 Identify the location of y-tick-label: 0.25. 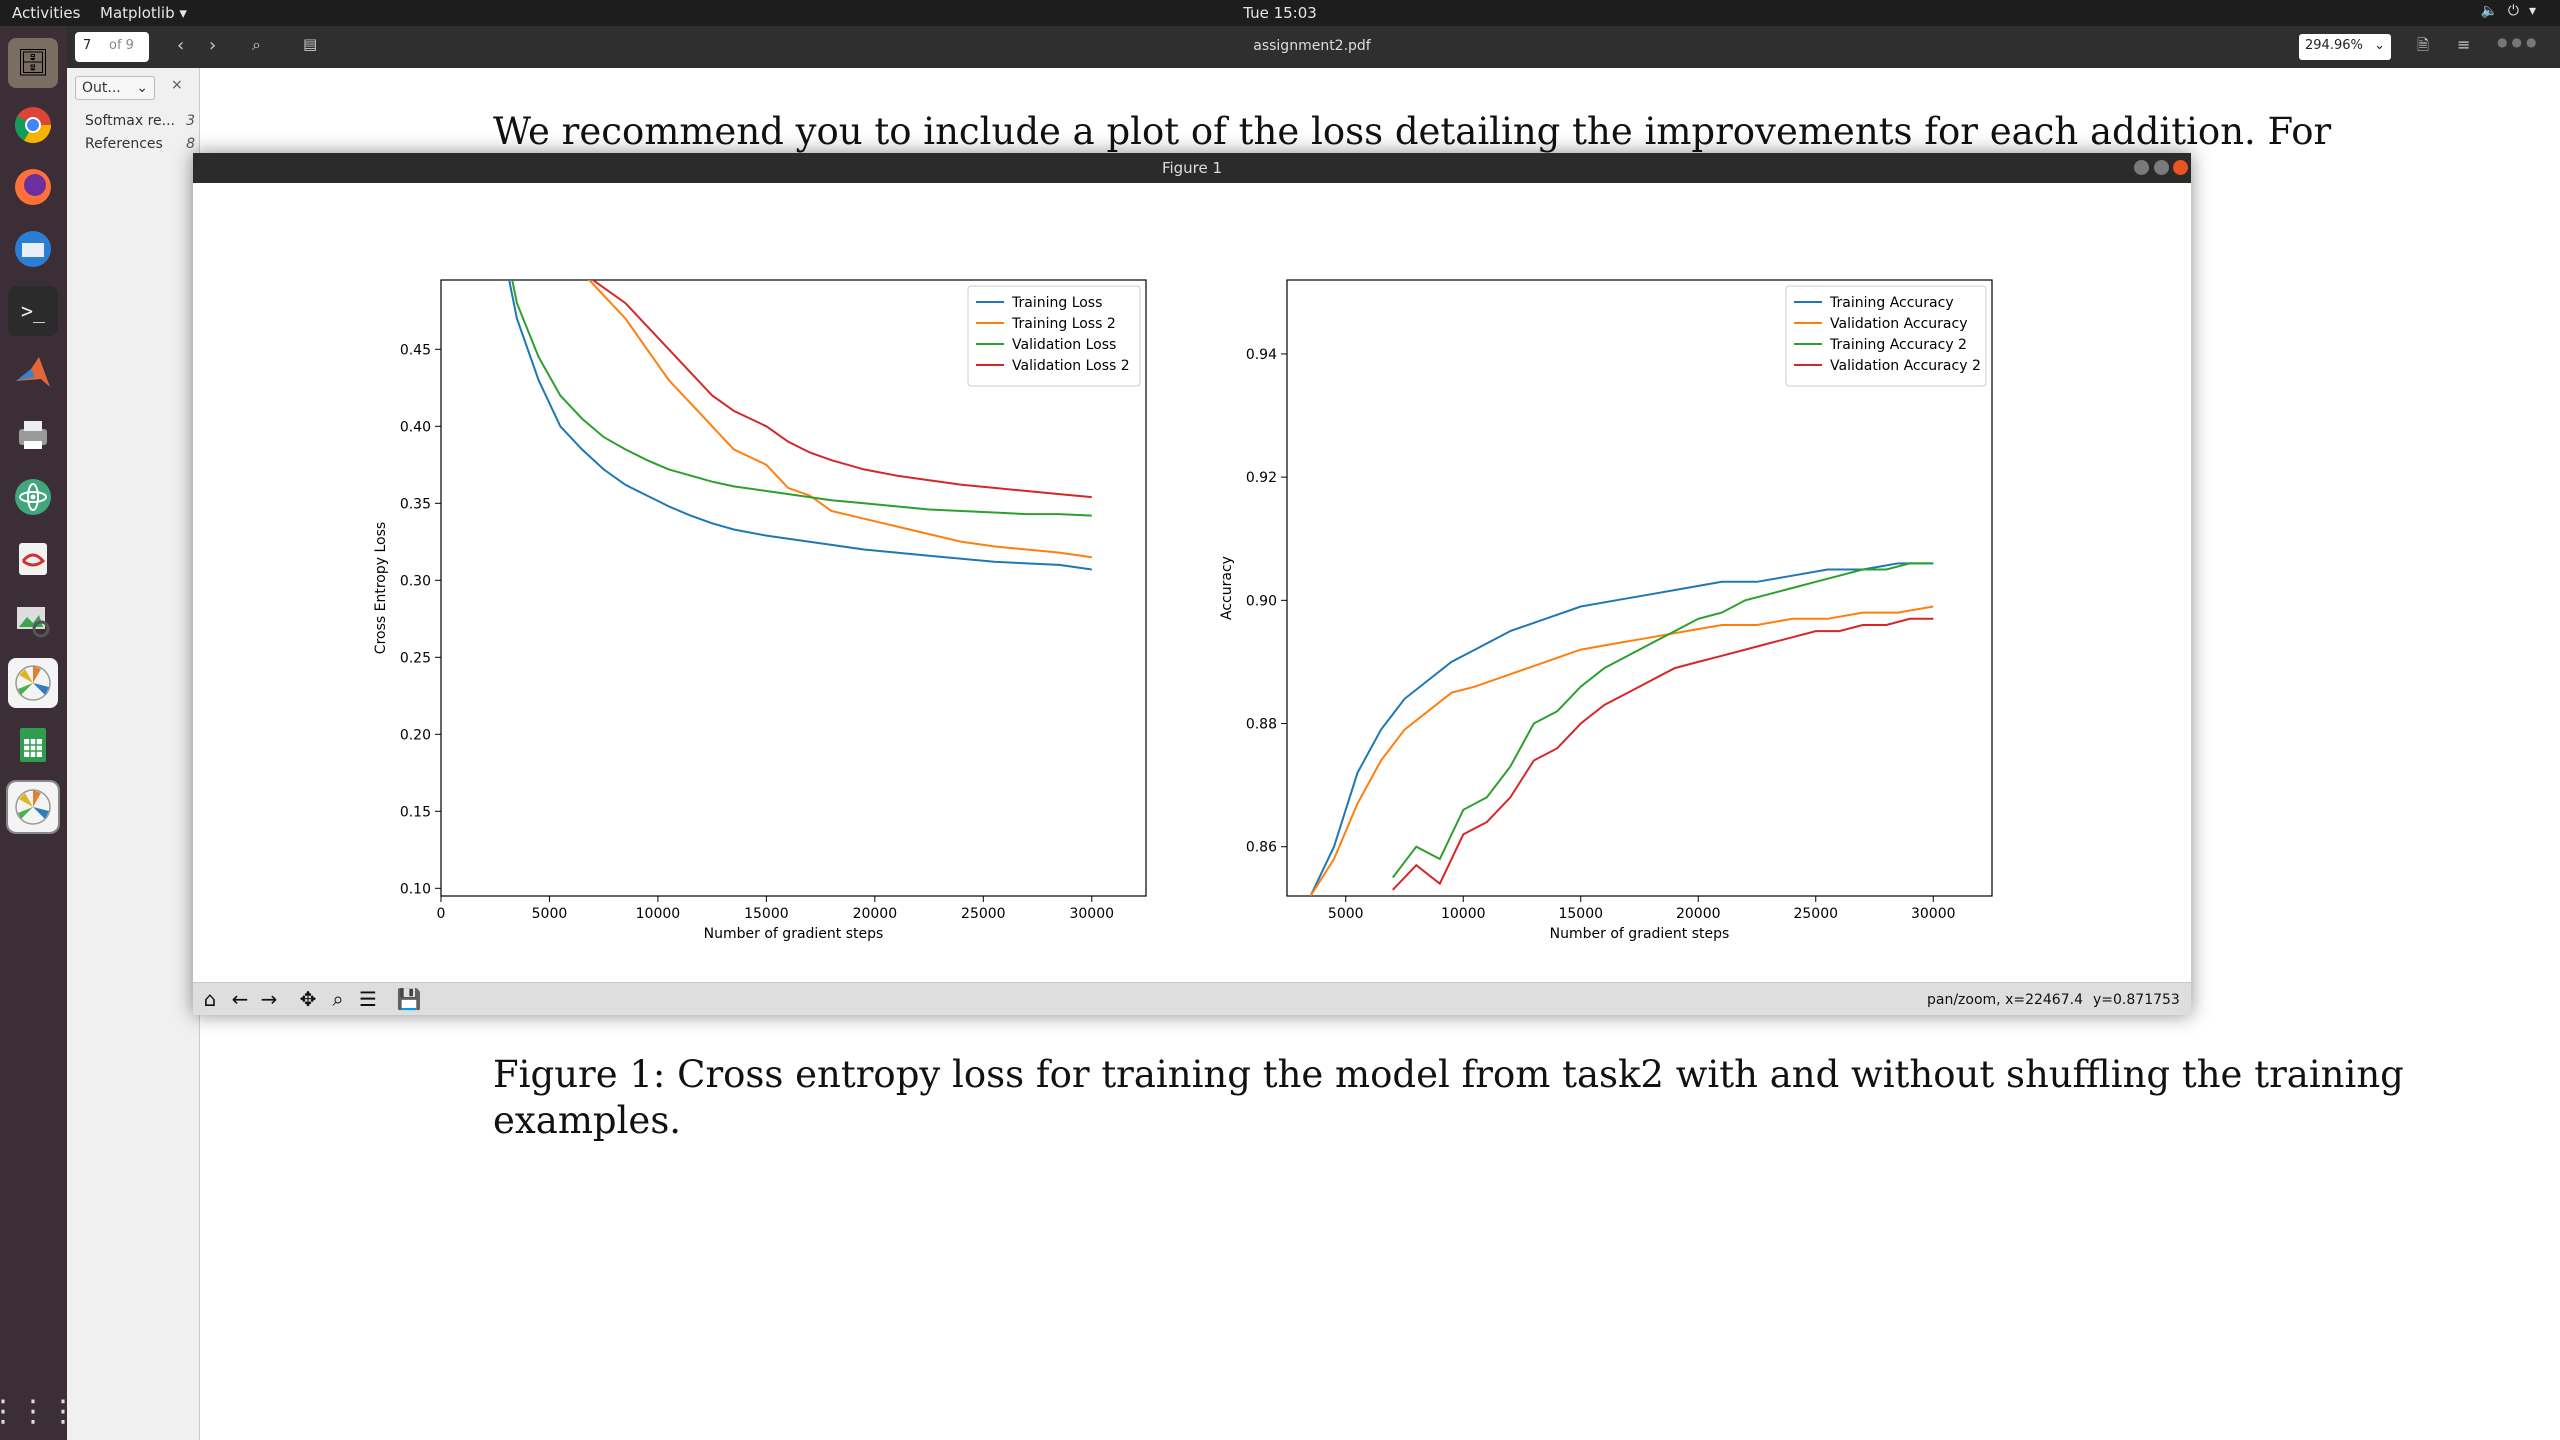
(415, 658).